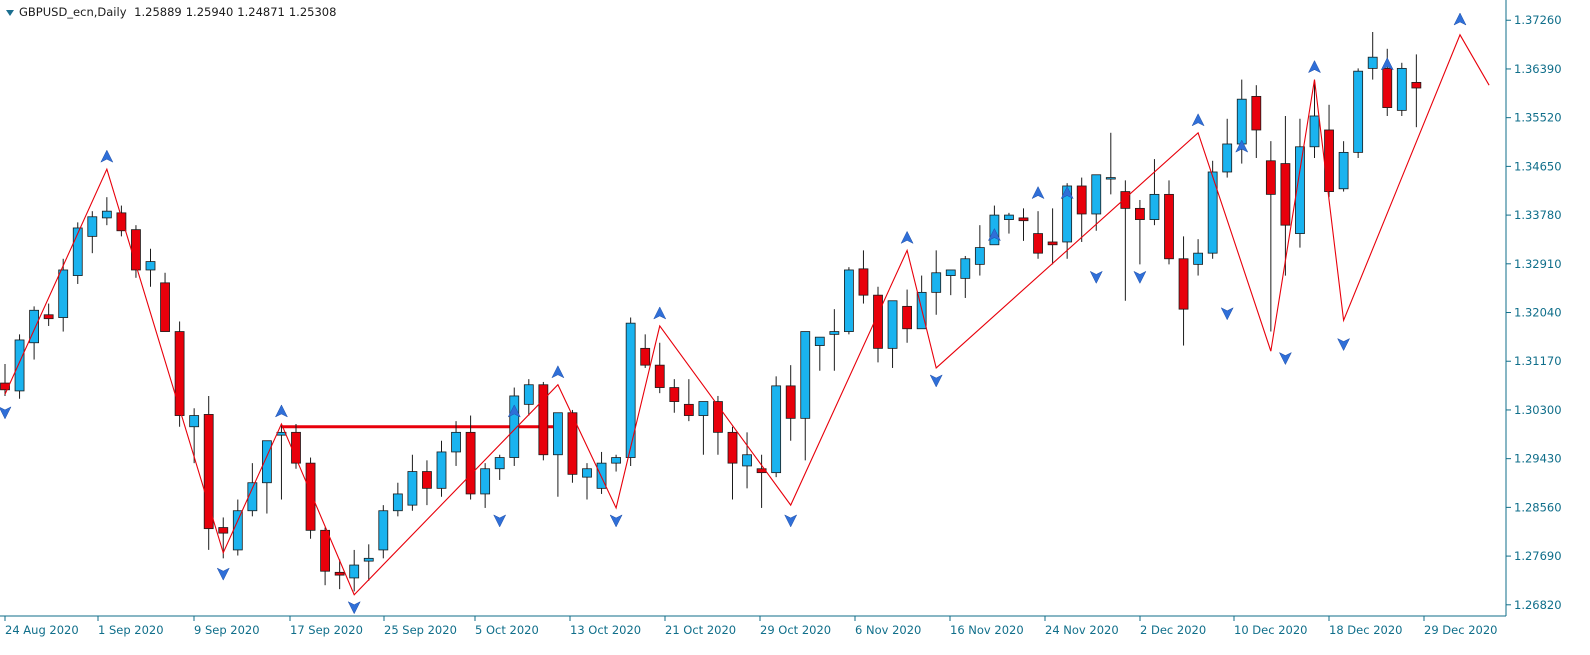  What do you see at coordinates (10, 12) in the screenshot?
I see `collapse-triangle-icon` at bounding box center [10, 12].